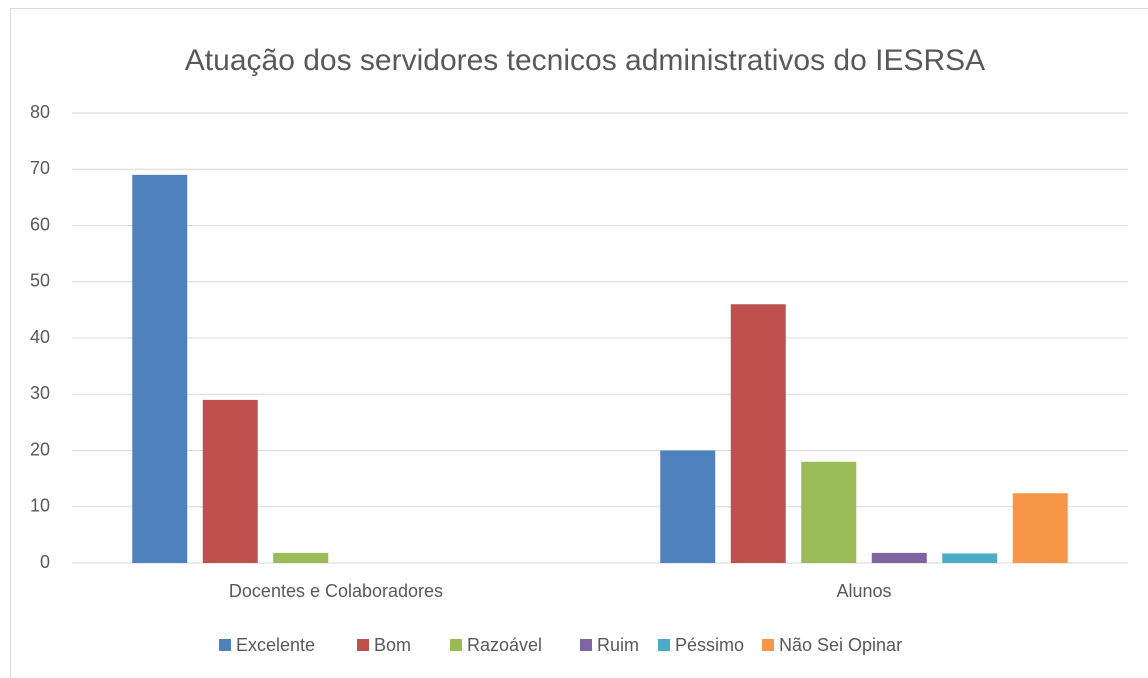 Image resolution: width=1148 pixels, height=678 pixels. I want to click on legend-label: Bom, so click(392, 645).